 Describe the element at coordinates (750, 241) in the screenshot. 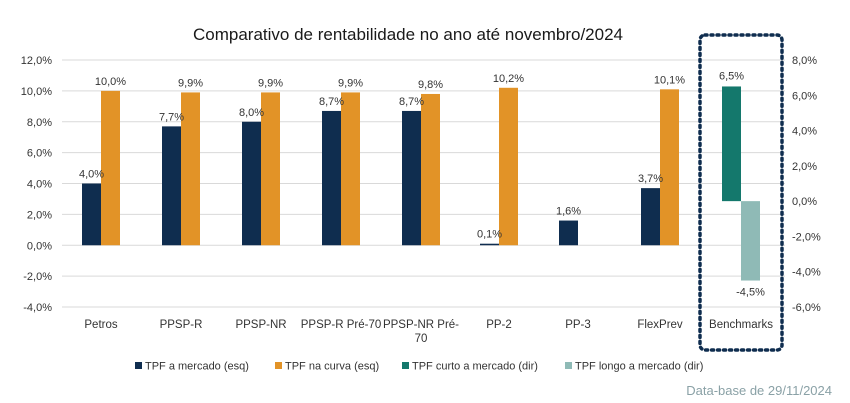

I see `bar-tpf-longo` at that location.